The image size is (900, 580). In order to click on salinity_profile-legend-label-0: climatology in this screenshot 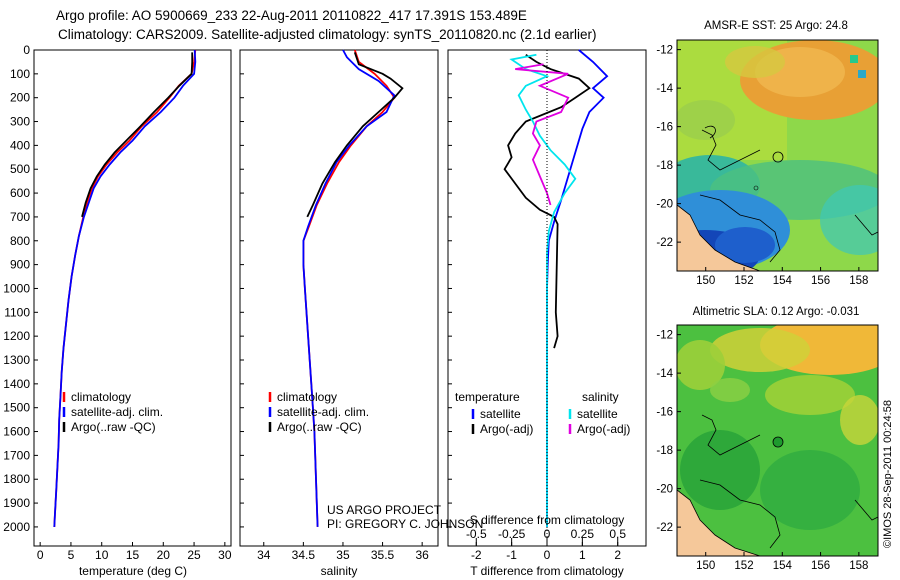, I will do `click(307, 397)`.